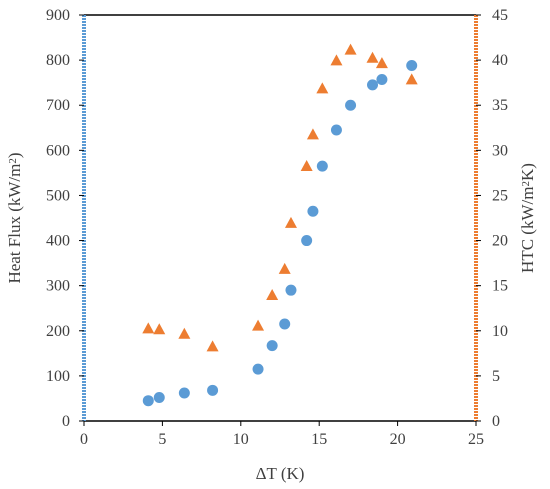 The height and width of the screenshot is (489, 550). Describe the element at coordinates (58, 60) in the screenshot. I see `left-y-tick-label: 800` at that location.